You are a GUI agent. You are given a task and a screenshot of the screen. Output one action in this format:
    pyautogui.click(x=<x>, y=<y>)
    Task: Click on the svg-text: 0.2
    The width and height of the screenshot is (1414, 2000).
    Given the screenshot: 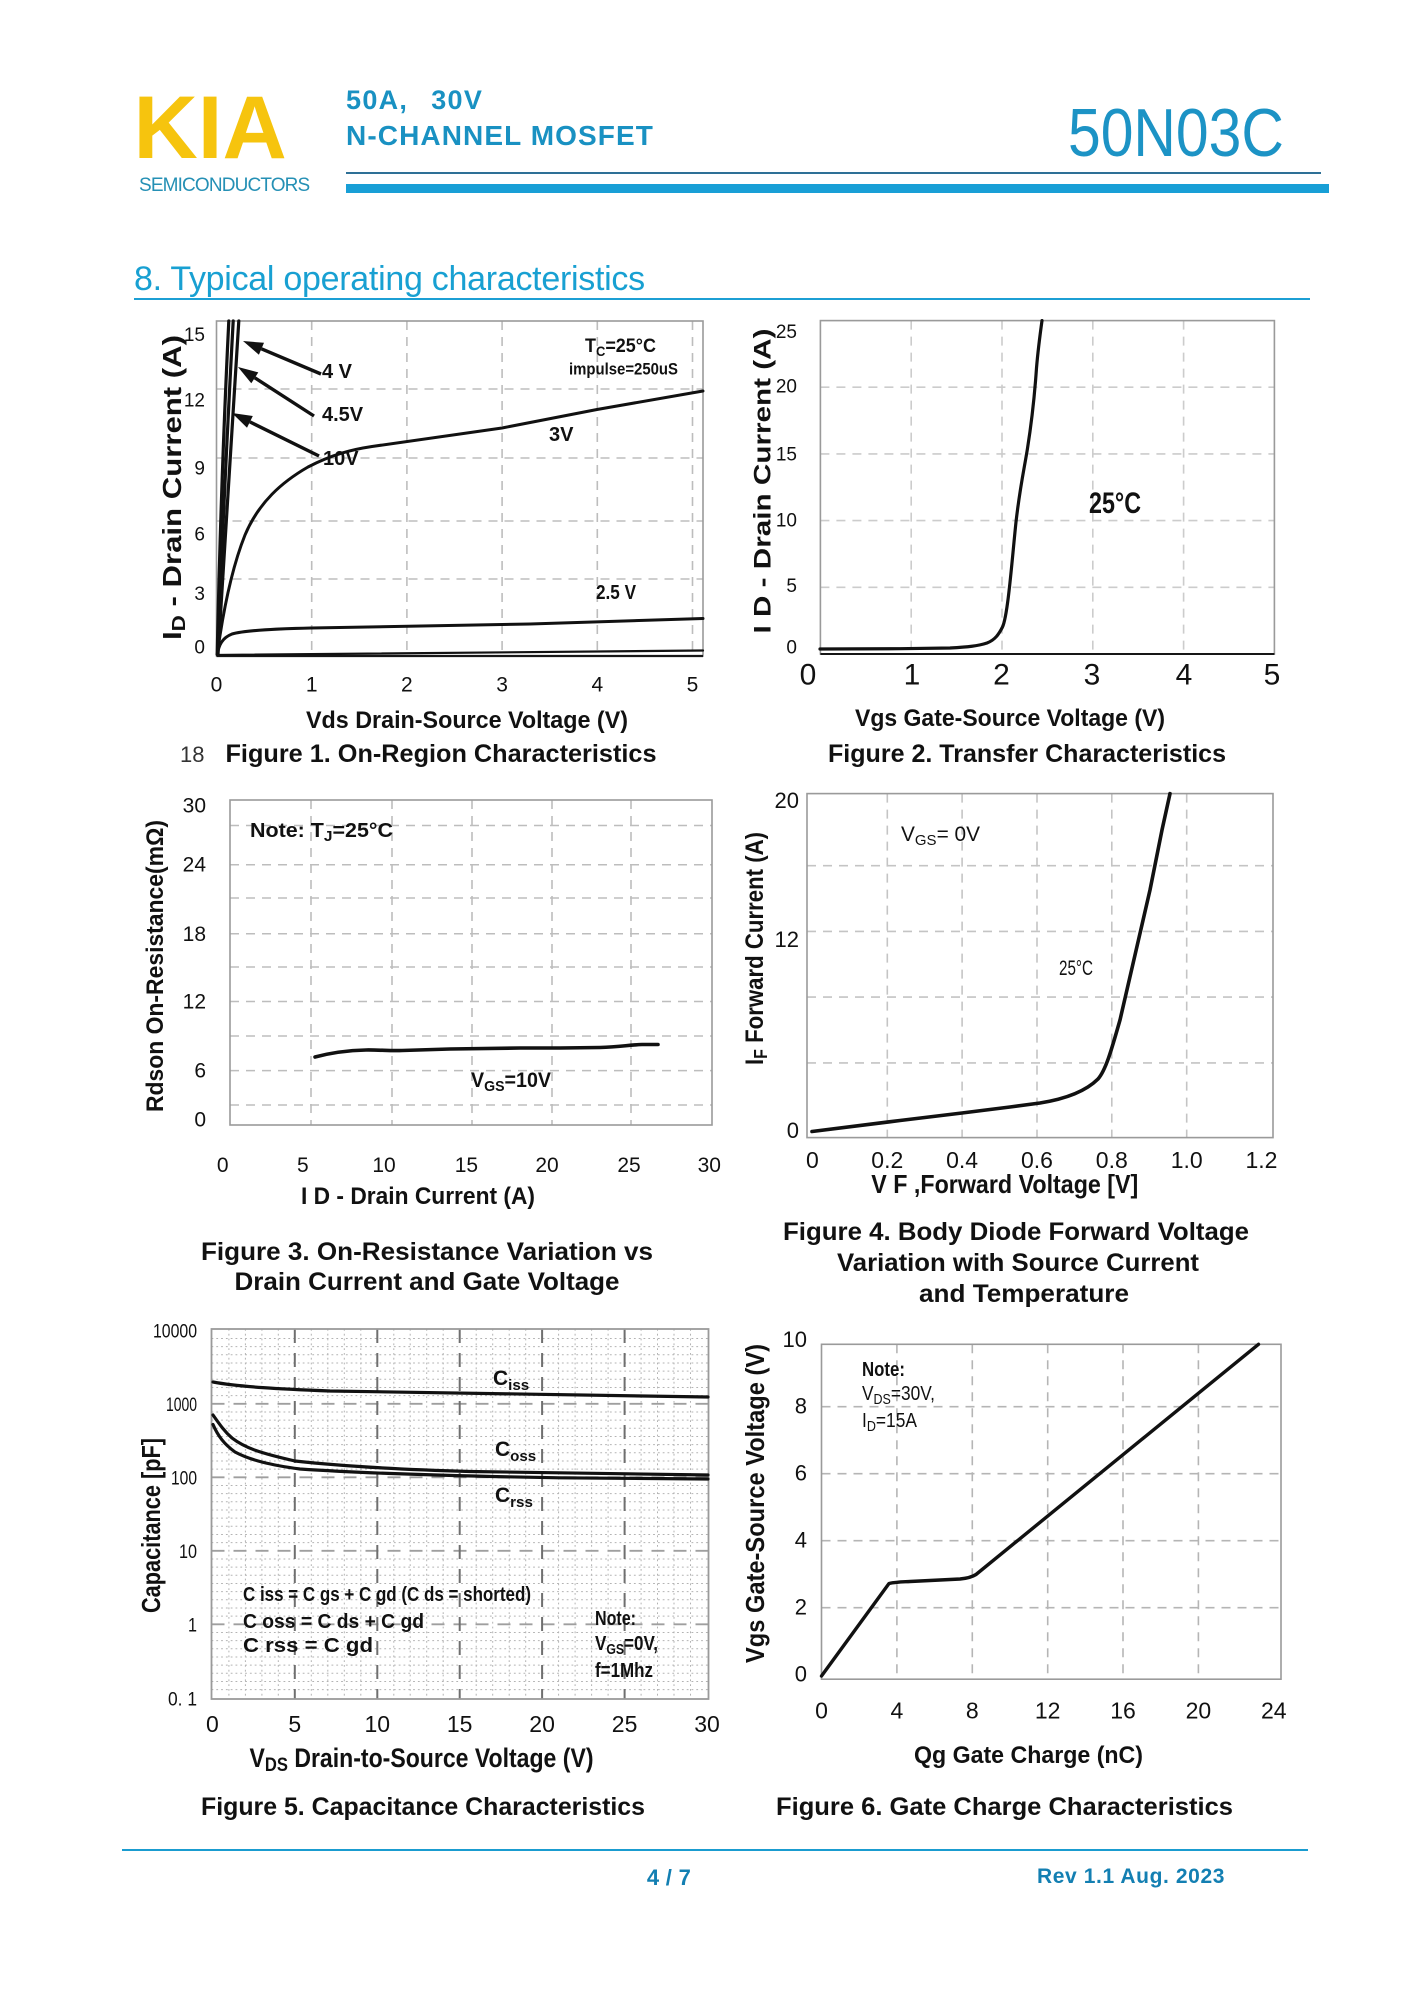 What is the action you would take?
    pyautogui.click(x=887, y=1160)
    